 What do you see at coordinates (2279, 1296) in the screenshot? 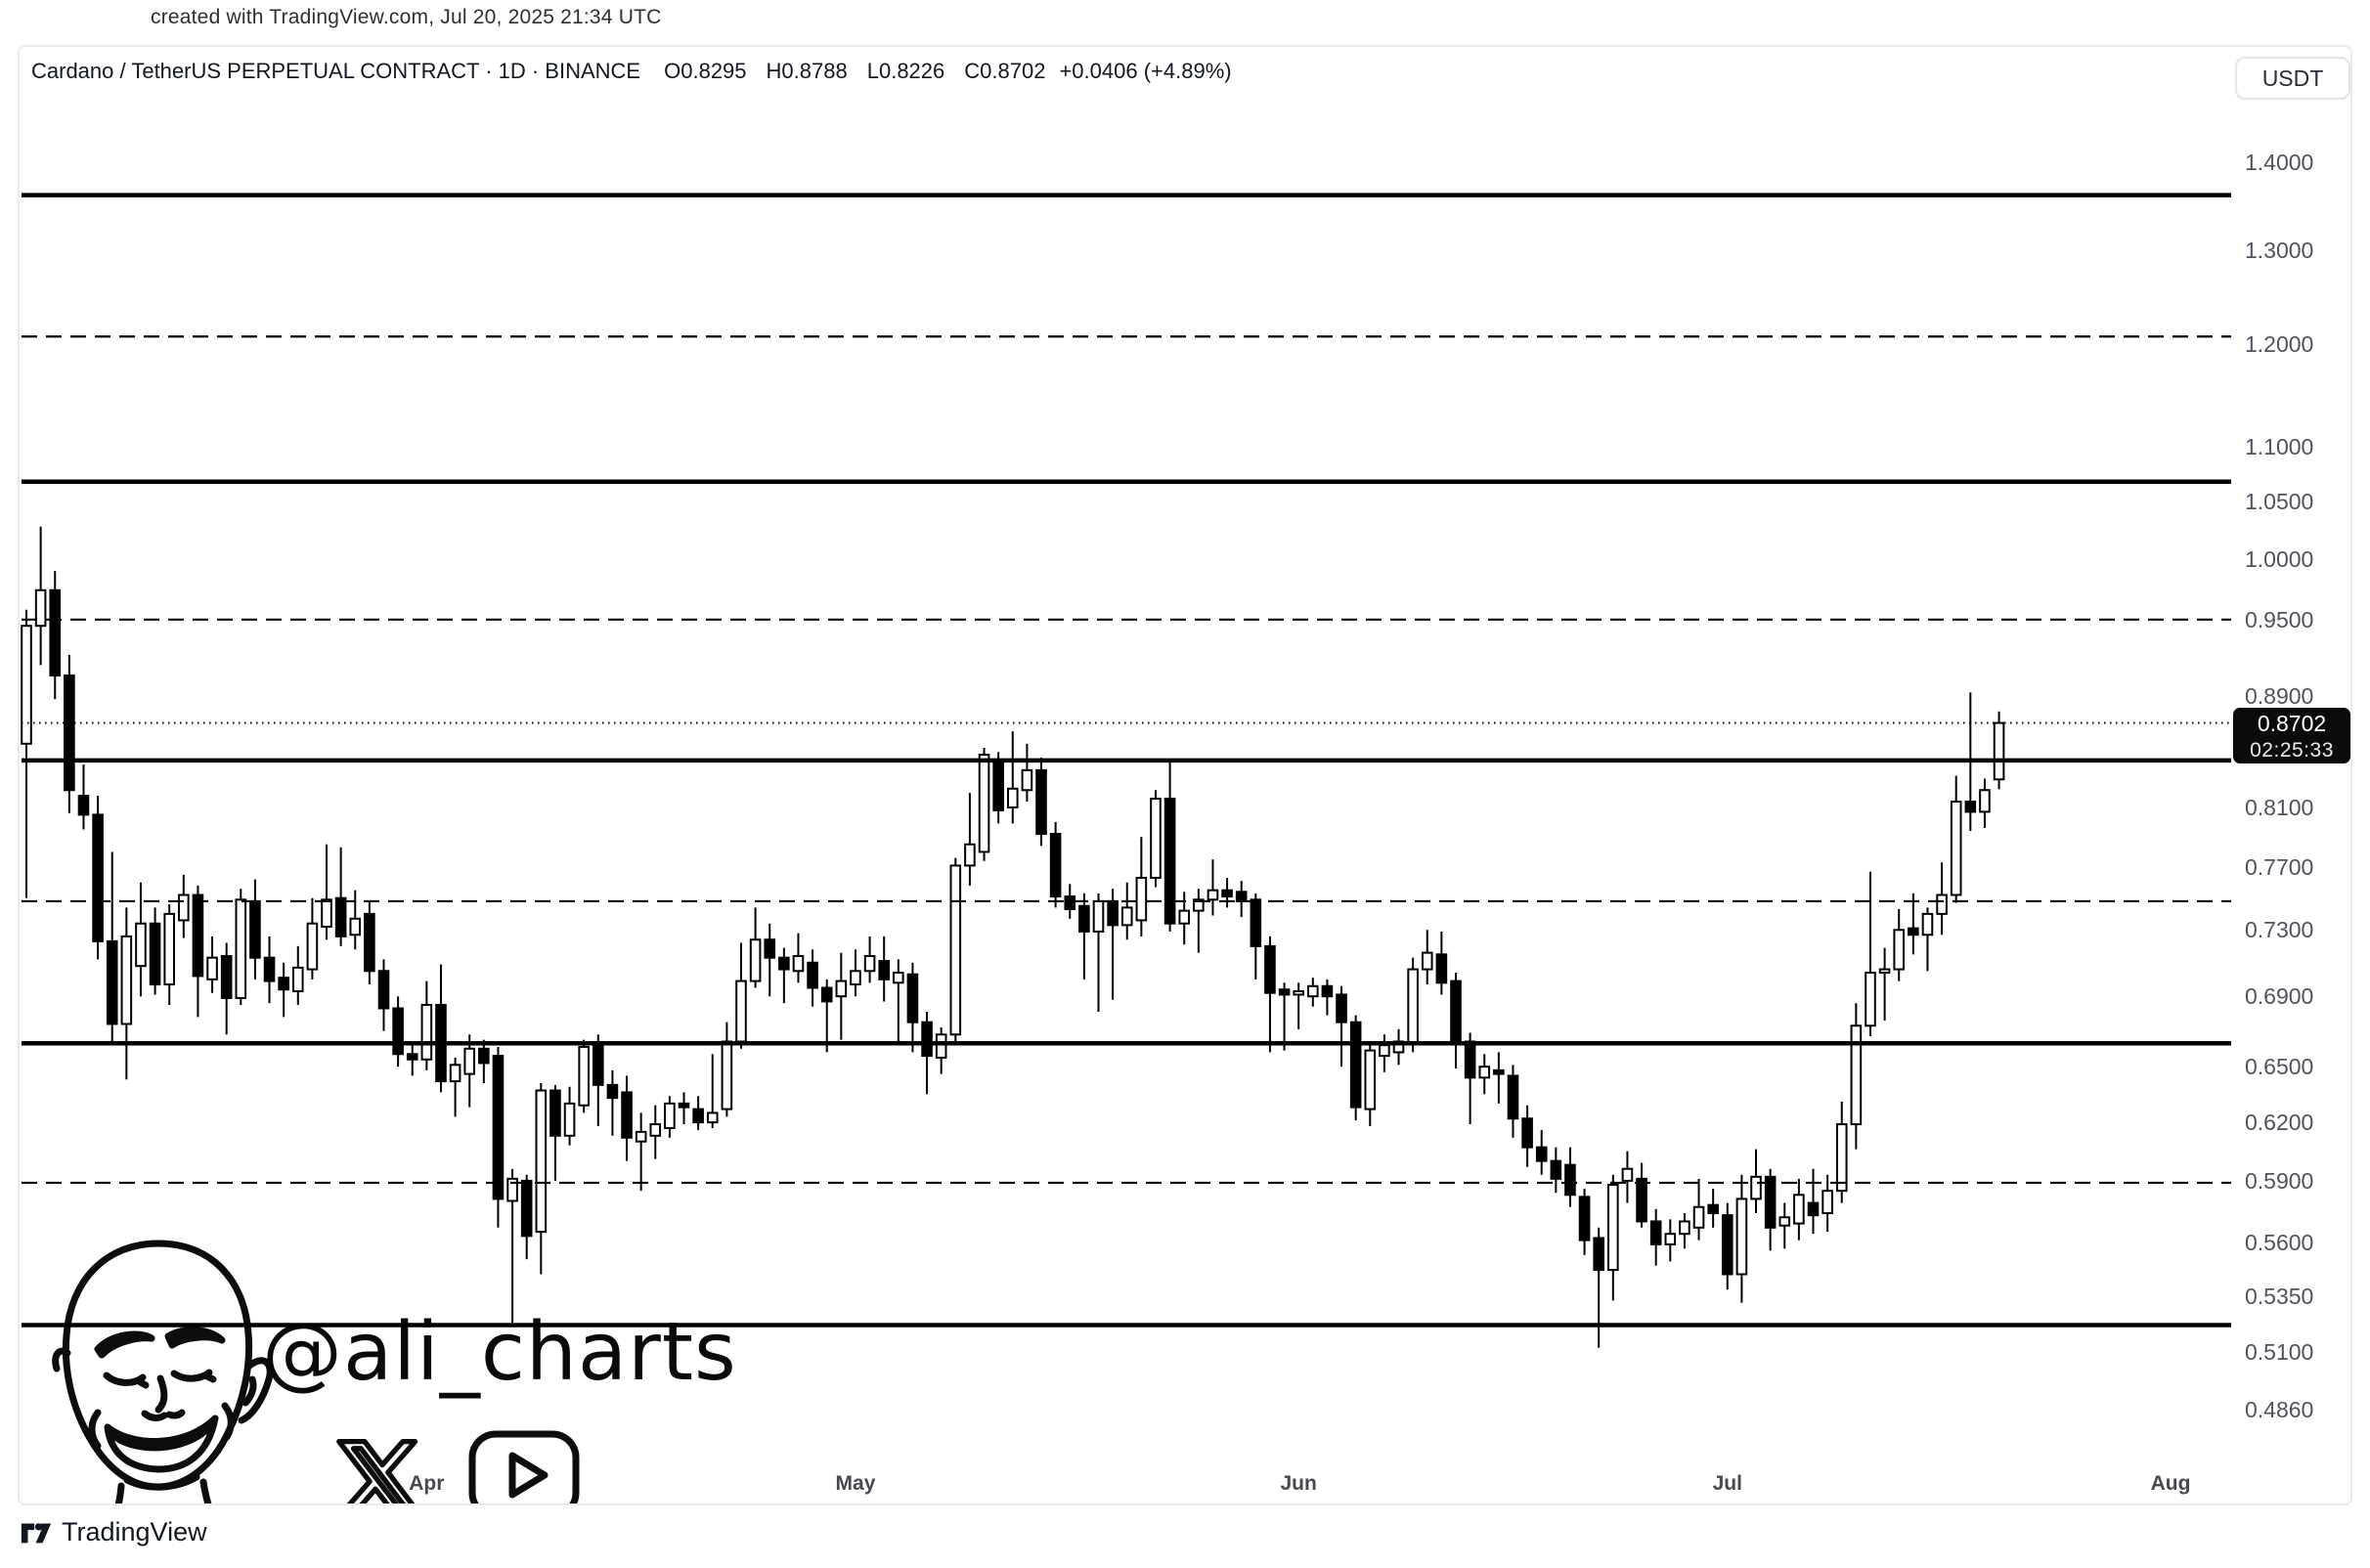
I see `price-tick-label: 0.5350` at bounding box center [2279, 1296].